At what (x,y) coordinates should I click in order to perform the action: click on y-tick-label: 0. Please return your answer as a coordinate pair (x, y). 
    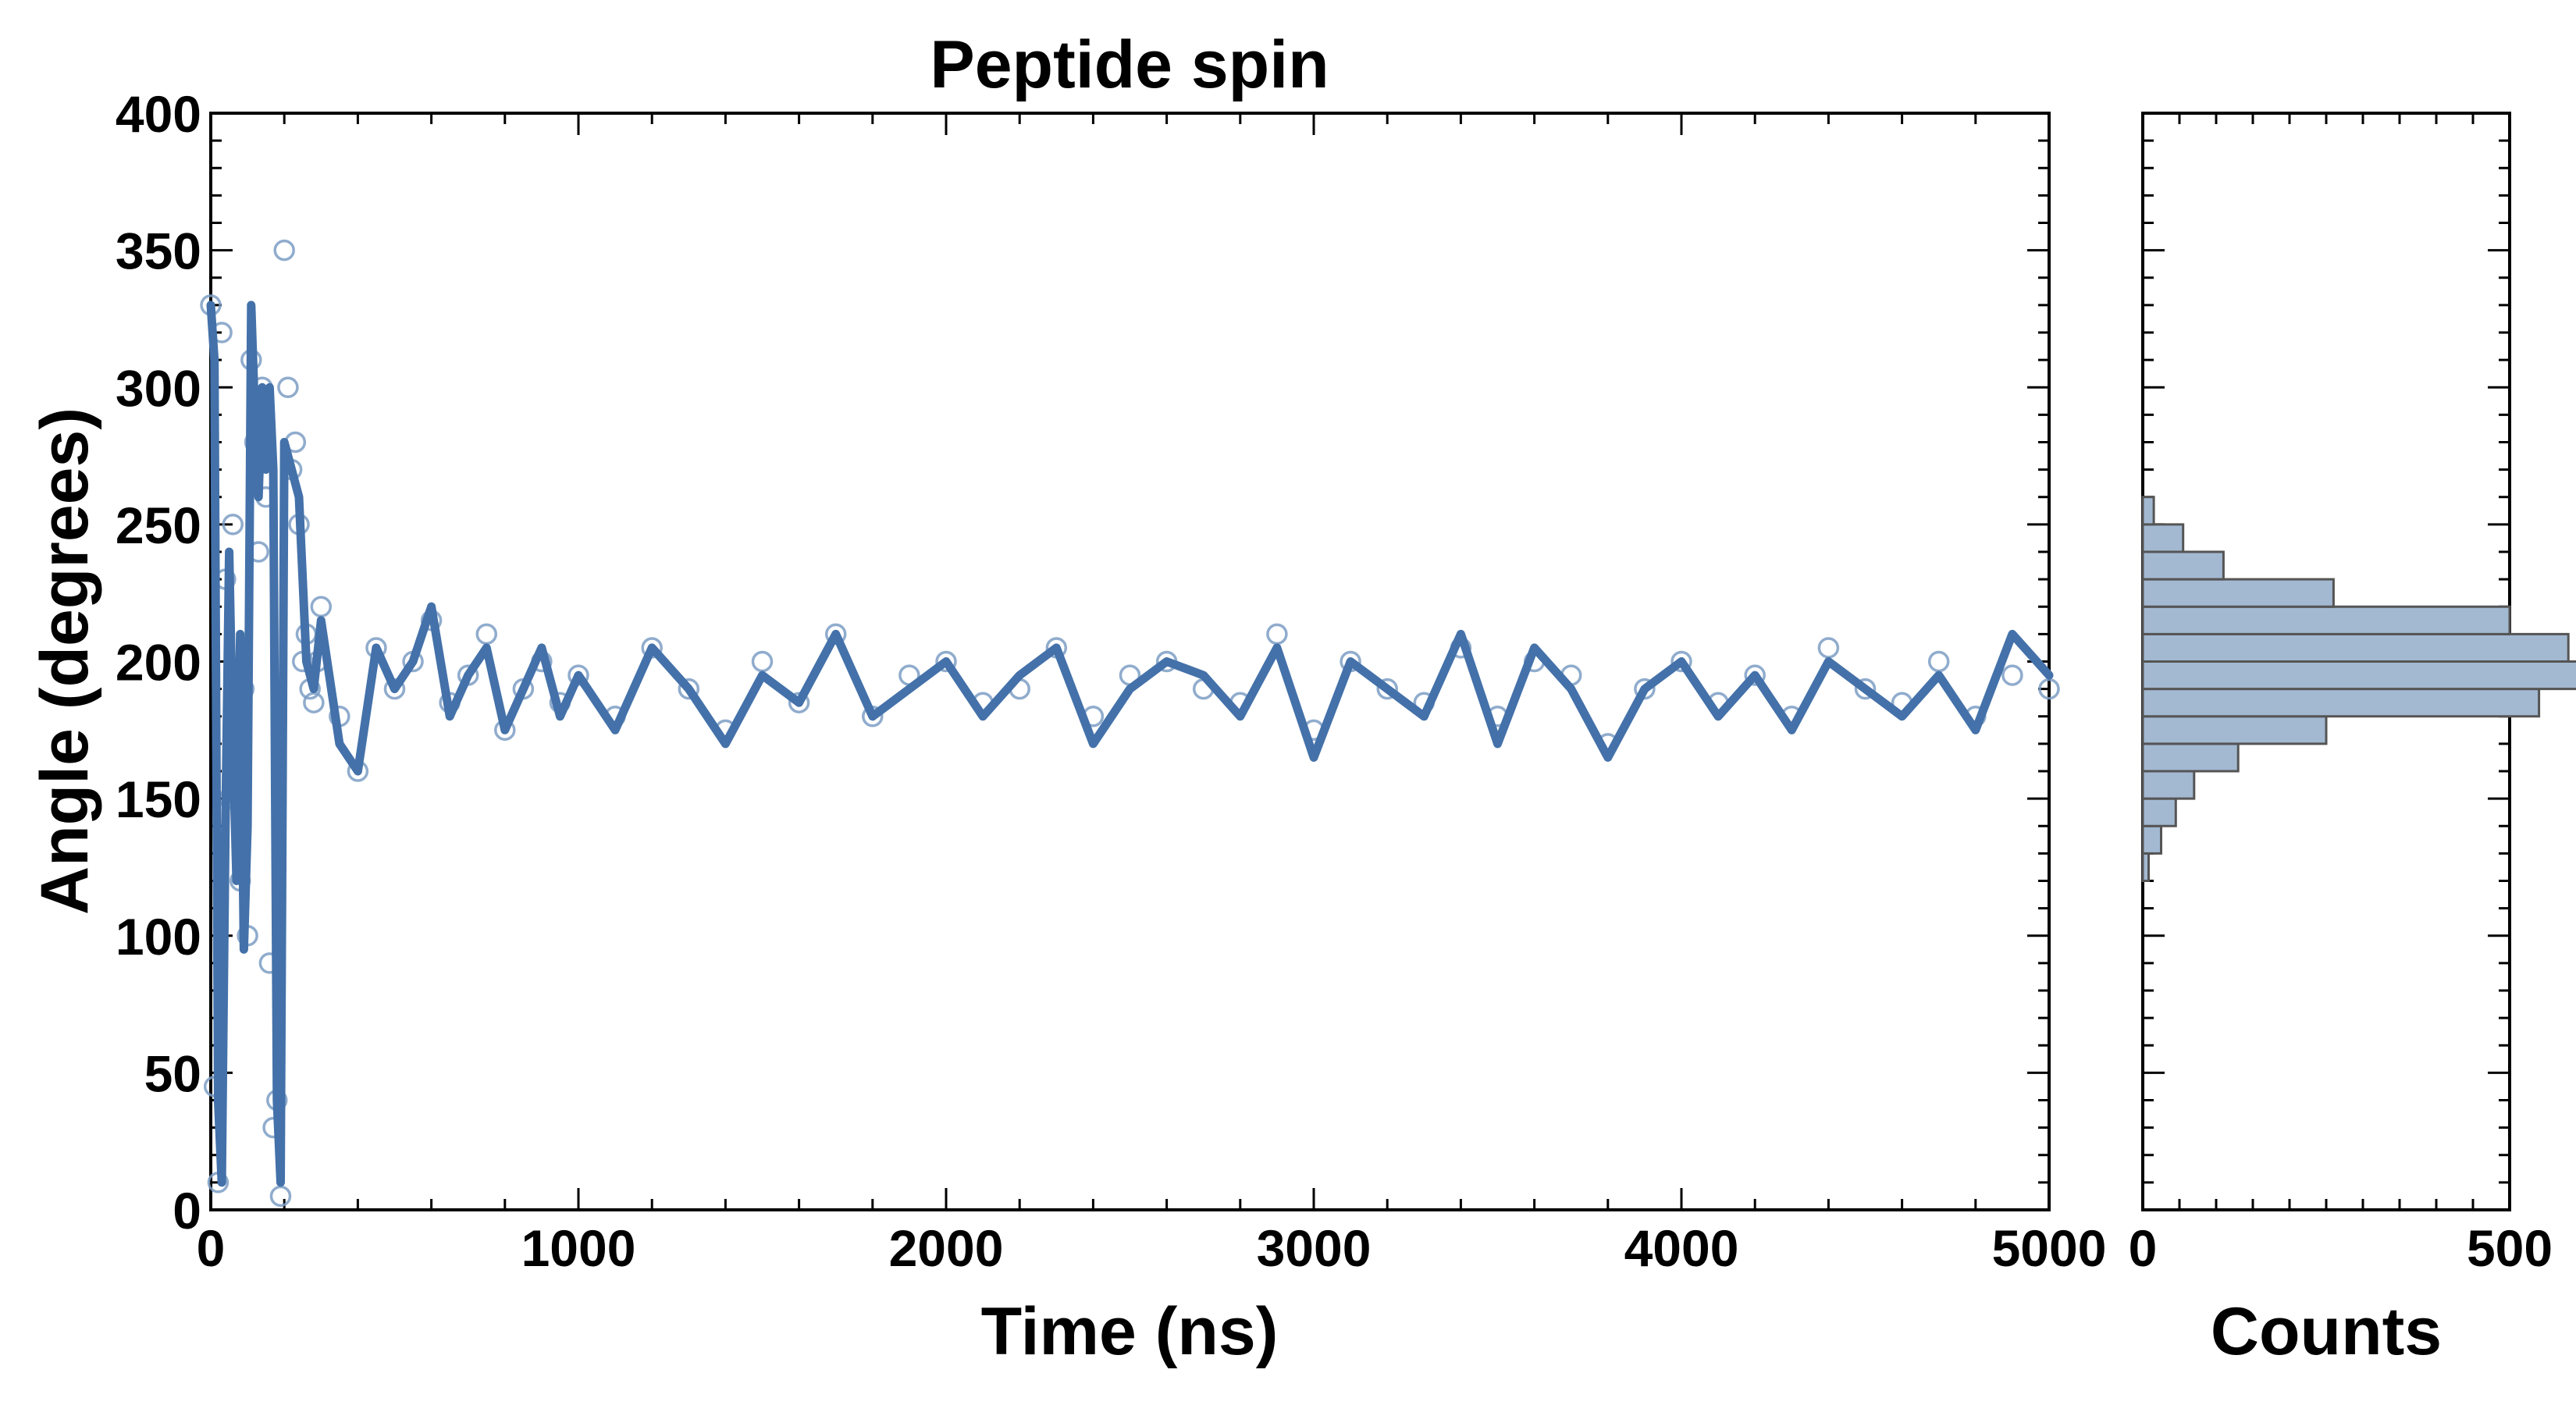
    Looking at the image, I should click on (187, 1211).